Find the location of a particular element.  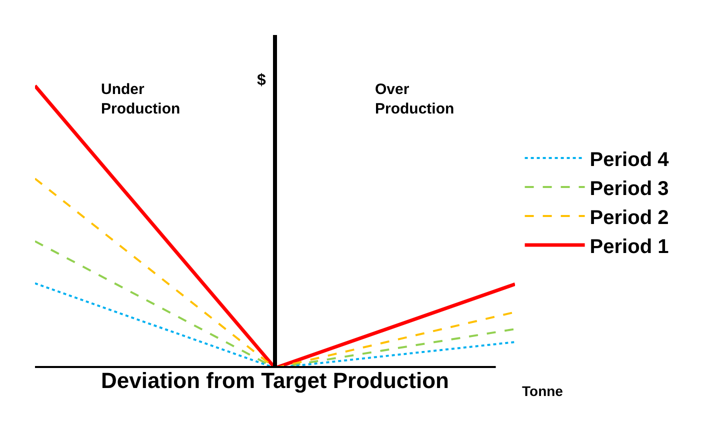

legend-label: Period 3 is located at coordinates (629, 189).